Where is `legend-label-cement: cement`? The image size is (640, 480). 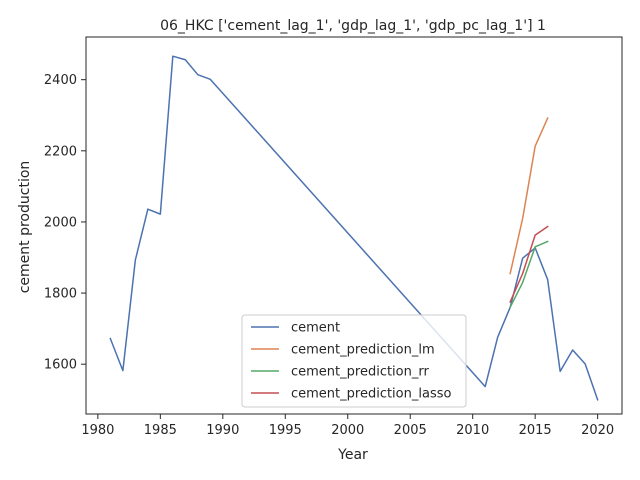 legend-label-cement: cement is located at coordinates (315, 328).